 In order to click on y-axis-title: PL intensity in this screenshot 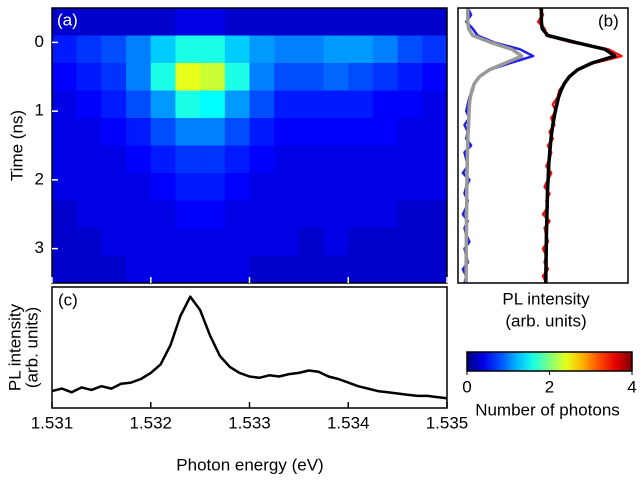, I will do `click(14, 347)`.